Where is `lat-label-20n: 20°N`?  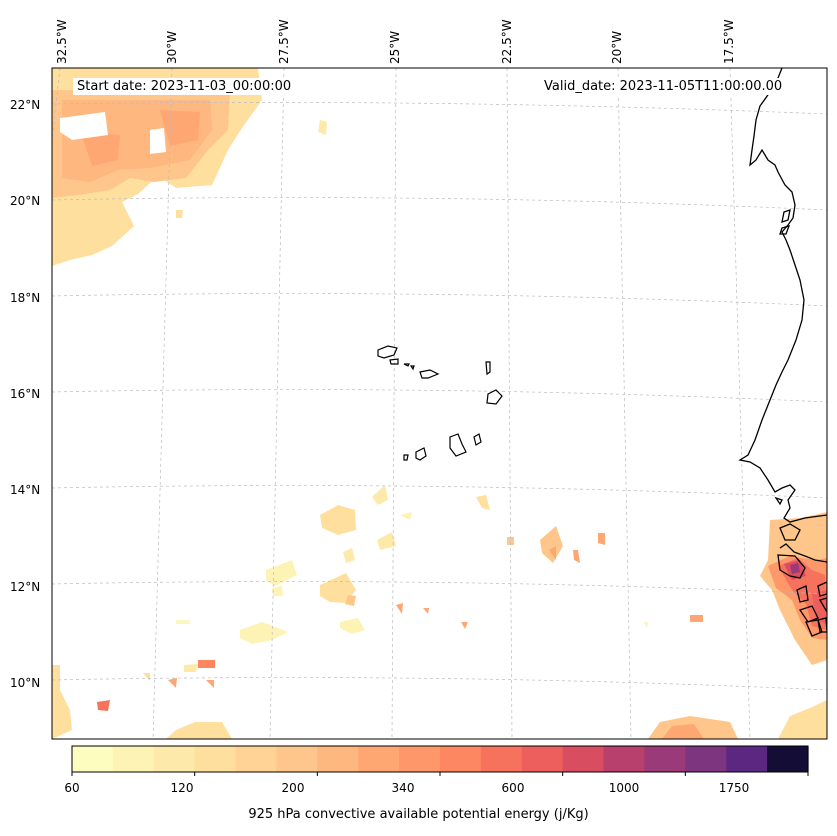 lat-label-20n: 20°N is located at coordinates (25, 201).